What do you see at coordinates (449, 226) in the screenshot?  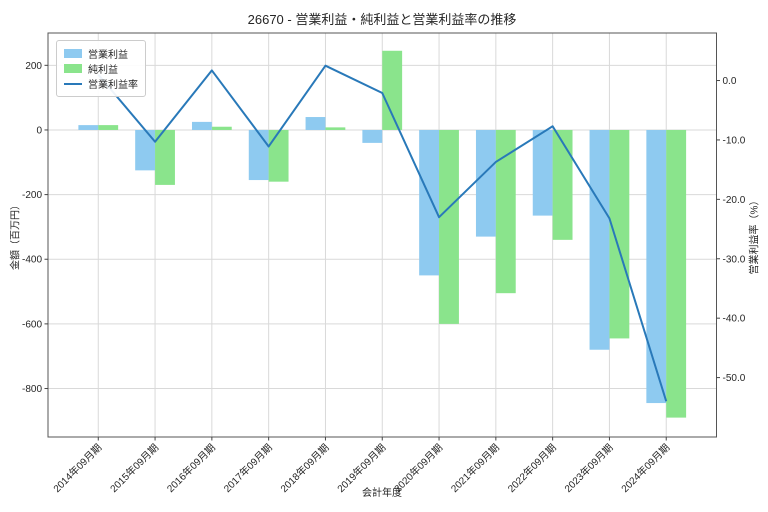 I see `bar-net-profit-2020年09月期` at bounding box center [449, 226].